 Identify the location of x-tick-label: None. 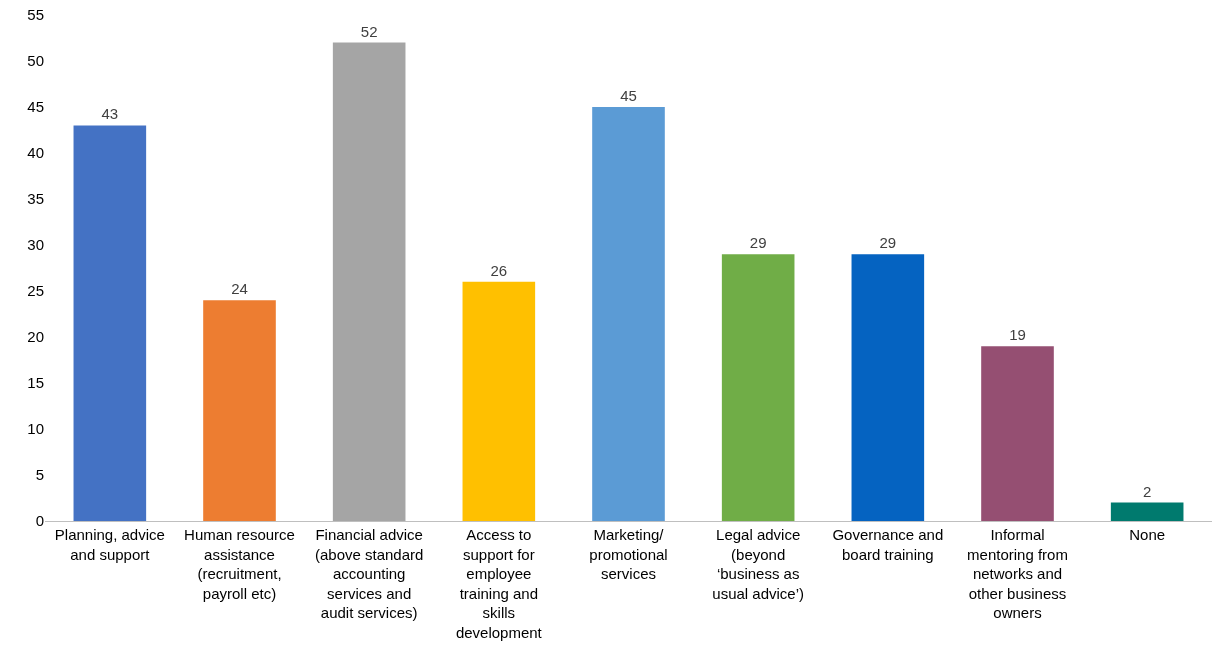
(1147, 534).